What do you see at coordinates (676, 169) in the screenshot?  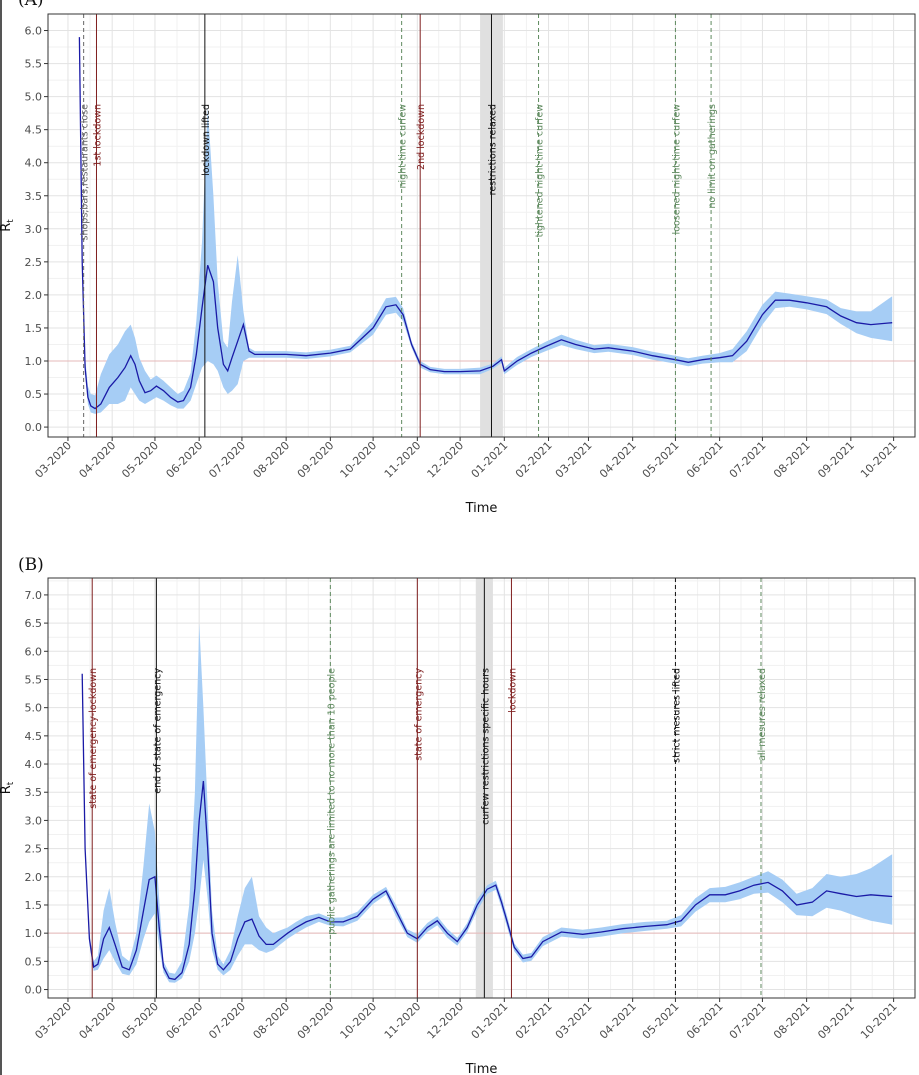 I see `event-label: loosened night-time curfew` at bounding box center [676, 169].